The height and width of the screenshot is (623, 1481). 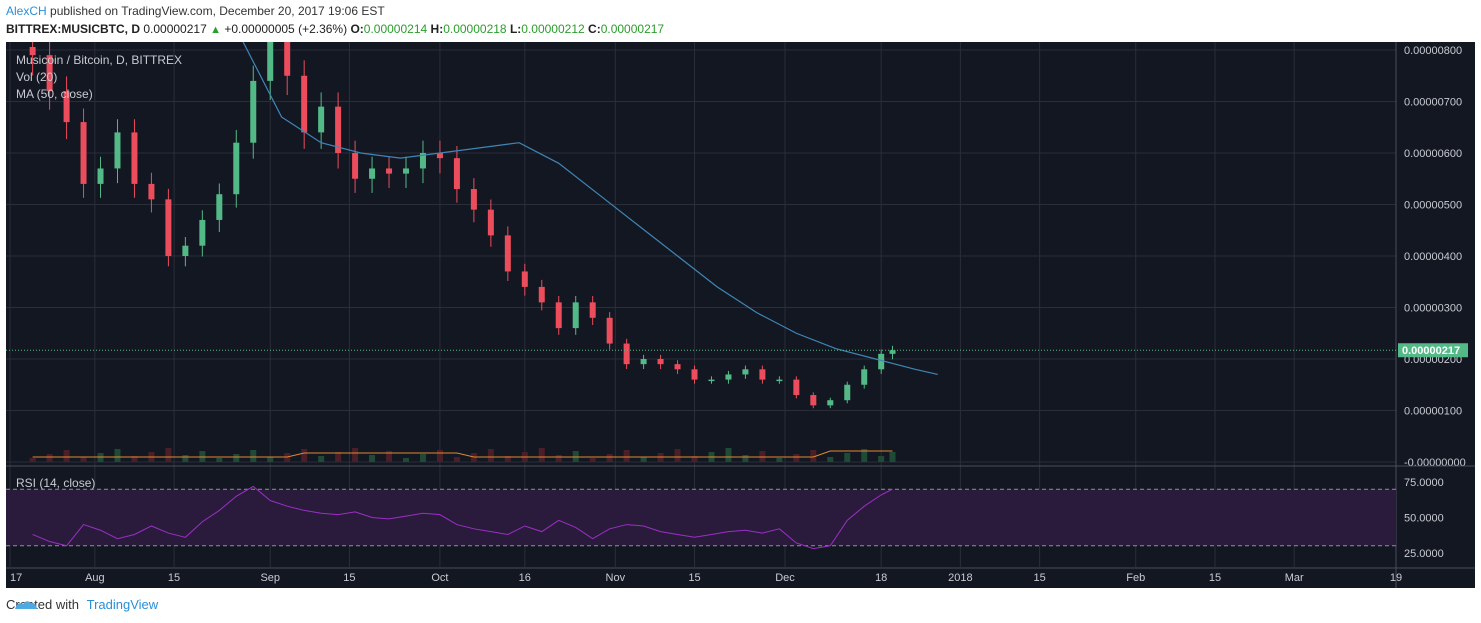 What do you see at coordinates (785, 578) in the screenshot?
I see `time-tick-label: Dec` at bounding box center [785, 578].